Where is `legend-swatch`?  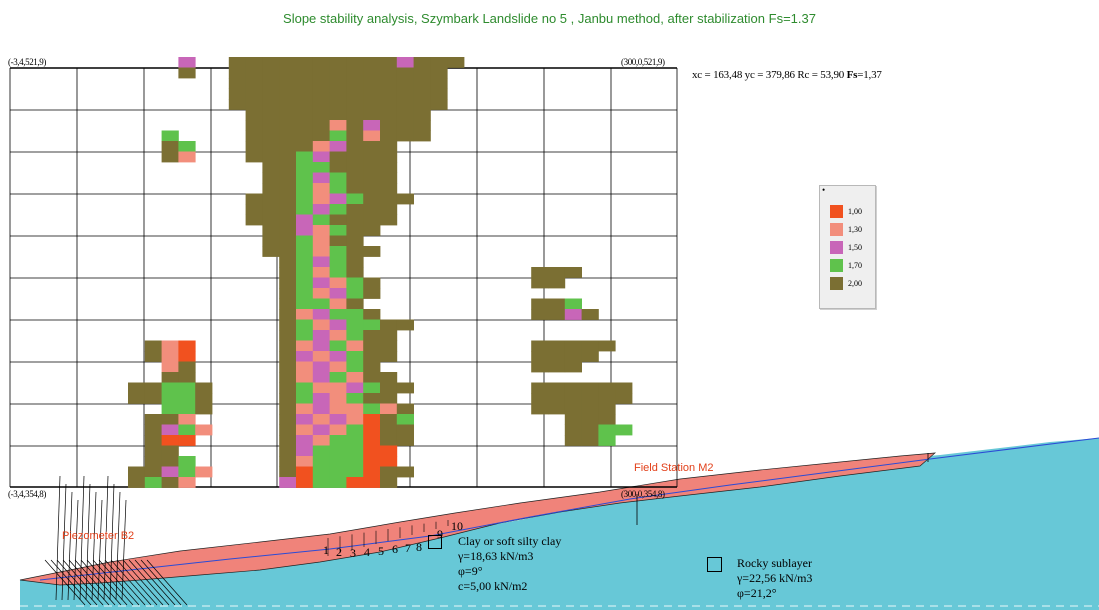 legend-swatch is located at coordinates (836, 283).